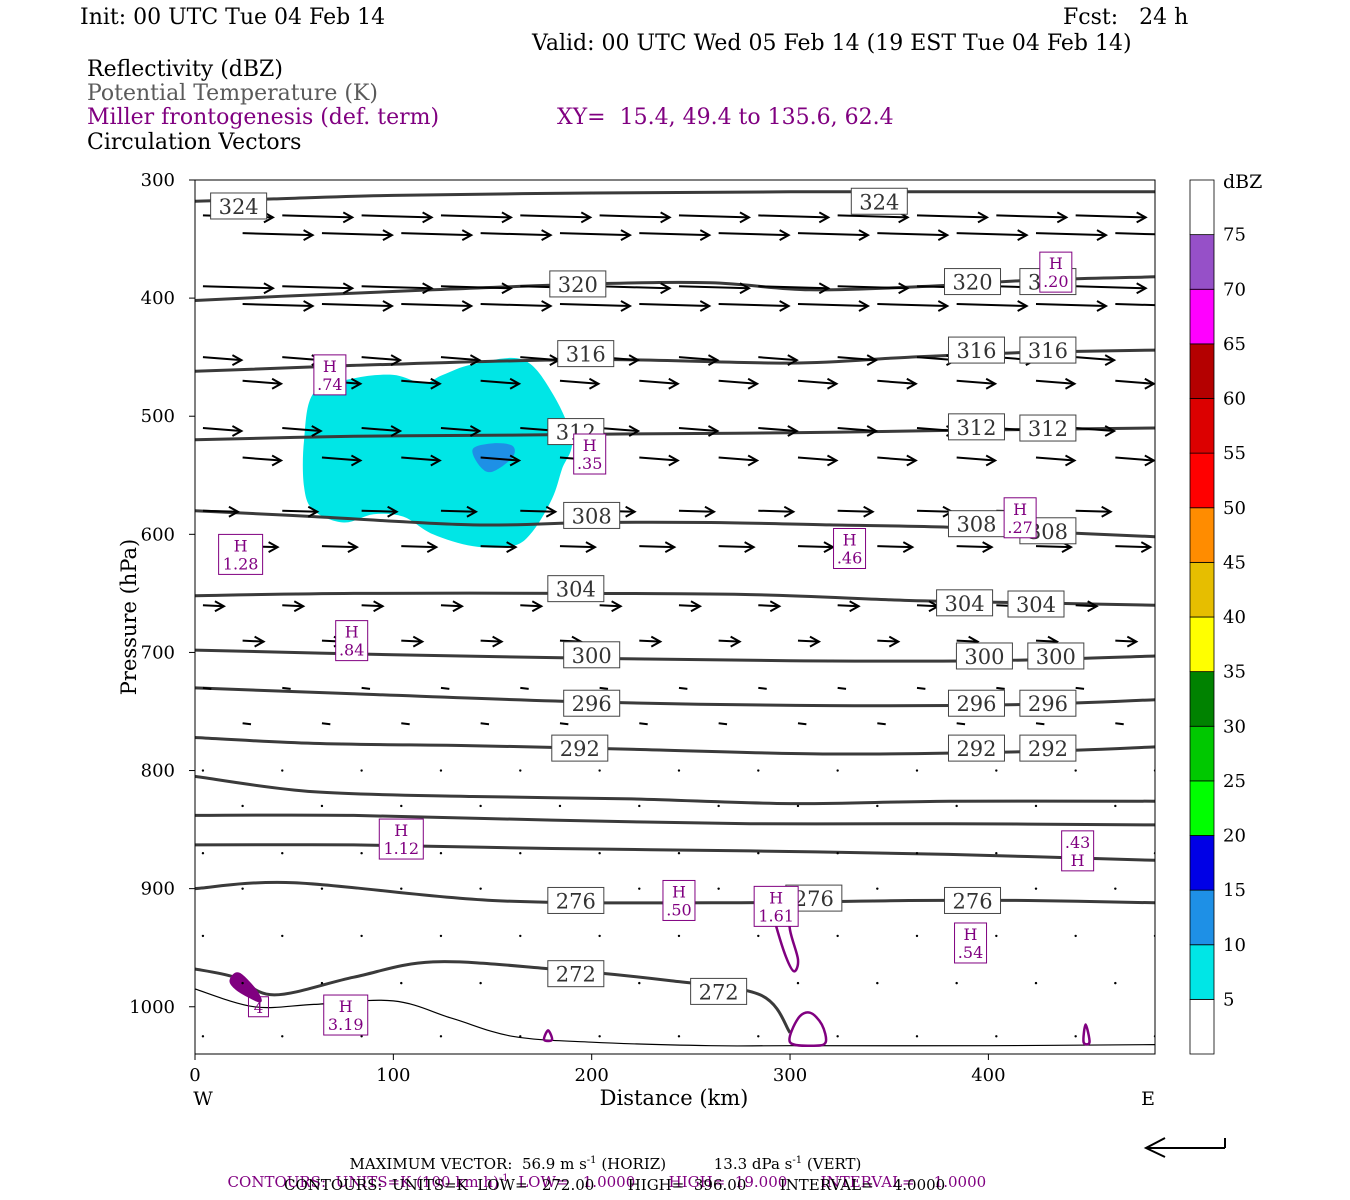 This screenshot has height=1200, width=1350. Describe the element at coordinates (232, 93) in the screenshot. I see `field-theta: Potential Temperature (K)` at that location.